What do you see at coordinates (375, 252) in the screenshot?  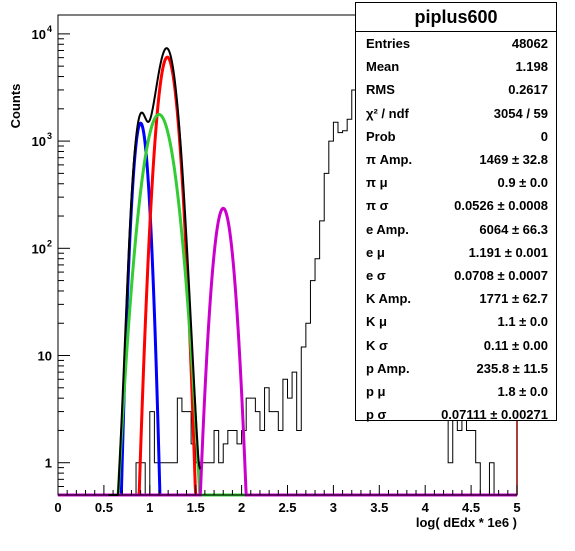 I see `stats-label: e μ` at bounding box center [375, 252].